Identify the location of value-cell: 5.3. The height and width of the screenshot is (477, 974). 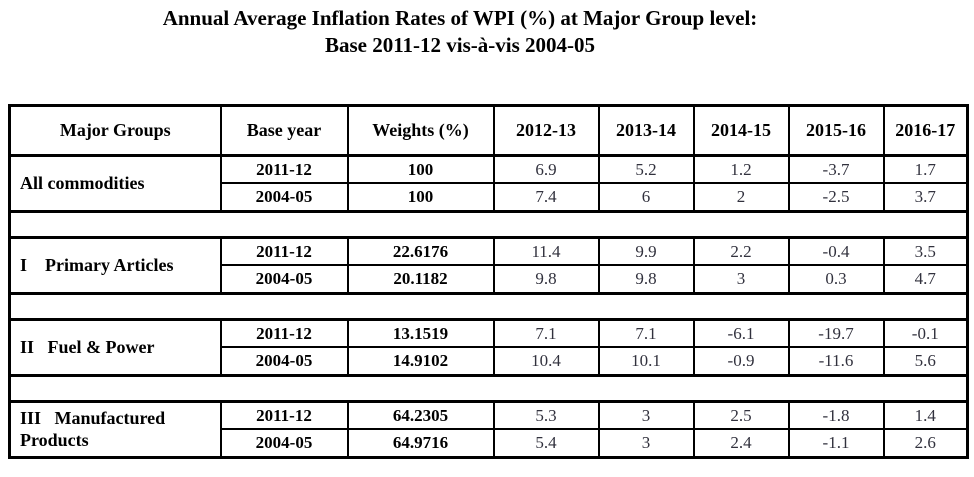
(546, 415).